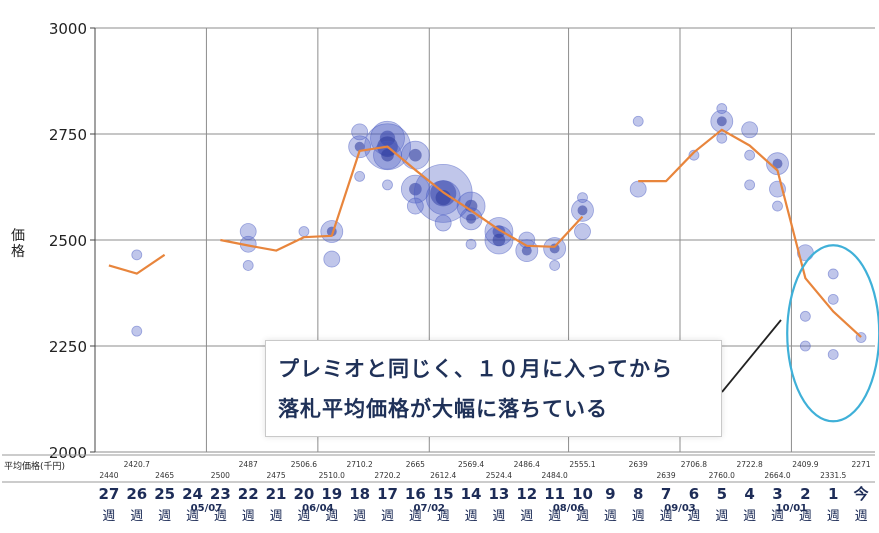 The image size is (879, 533). What do you see at coordinates (498, 494) in the screenshot?
I see `x-tick-label: 13` at bounding box center [498, 494].